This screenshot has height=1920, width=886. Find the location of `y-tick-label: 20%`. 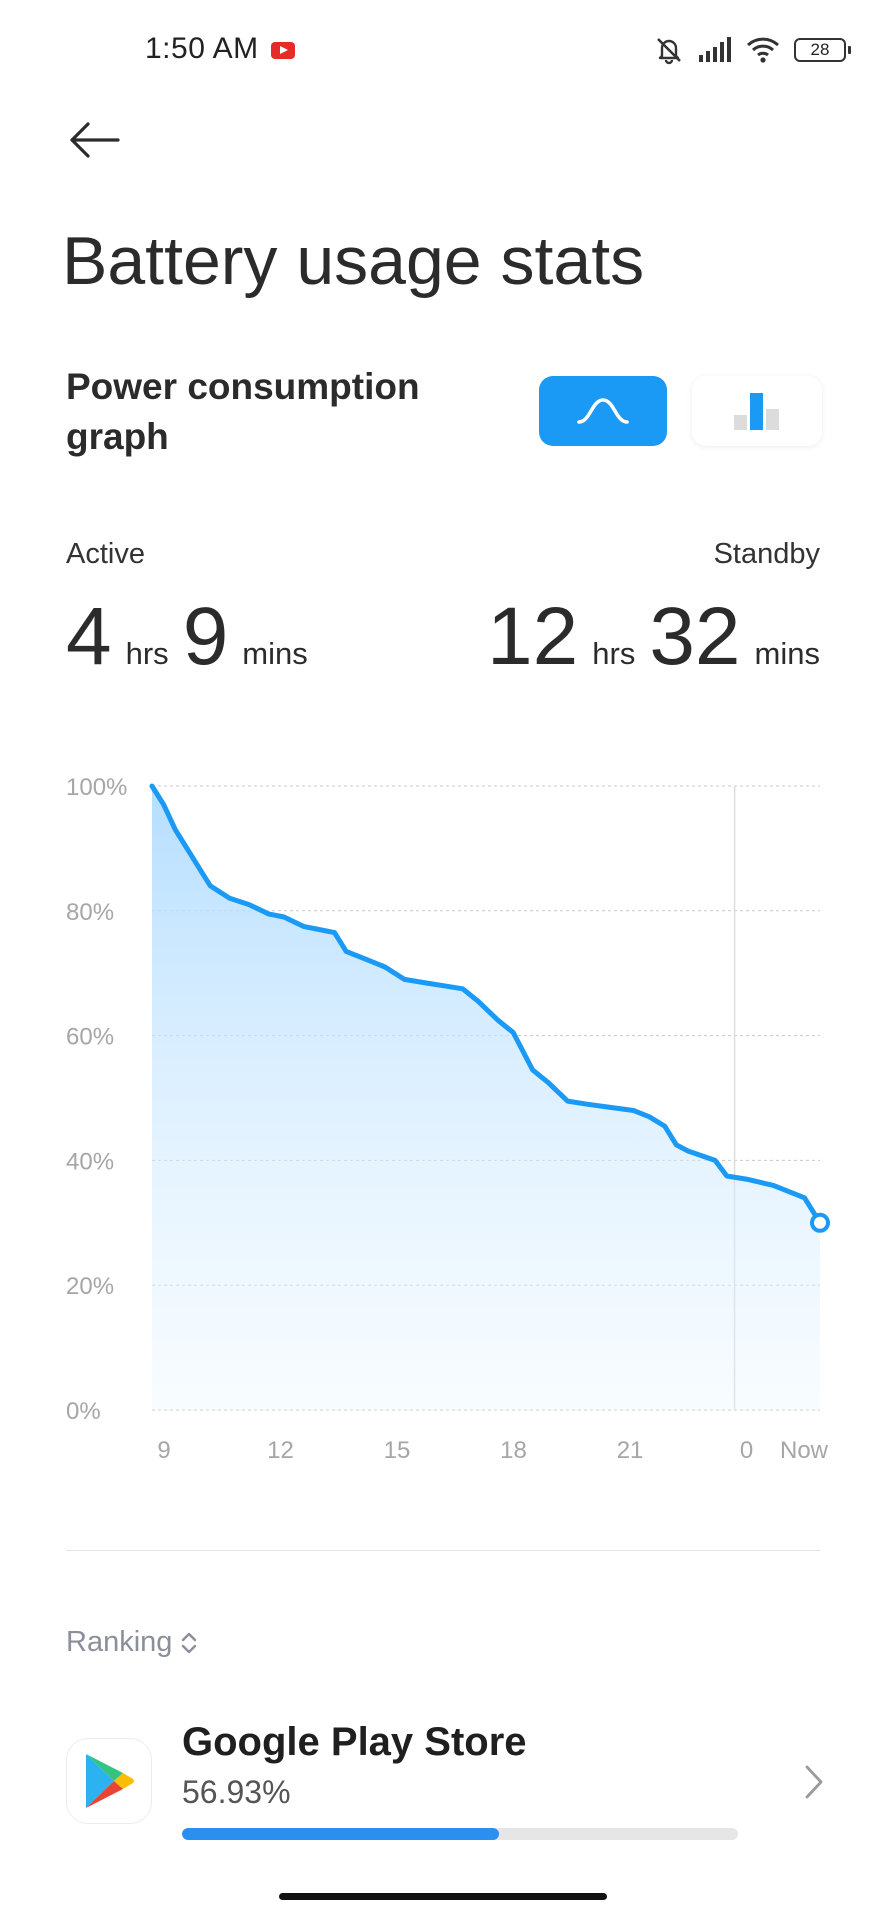

y-tick-label: 20% is located at coordinates (90, 1286).